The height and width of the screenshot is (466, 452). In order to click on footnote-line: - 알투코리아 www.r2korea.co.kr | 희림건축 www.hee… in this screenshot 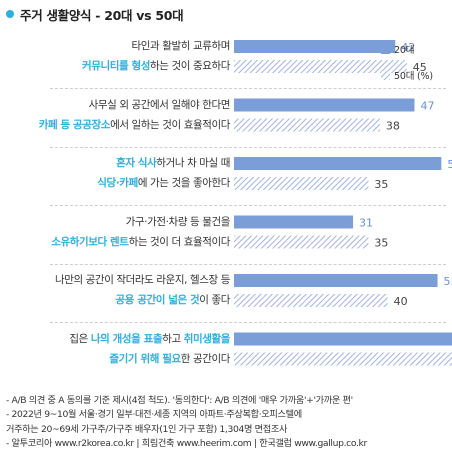, I will do `click(186, 443)`.